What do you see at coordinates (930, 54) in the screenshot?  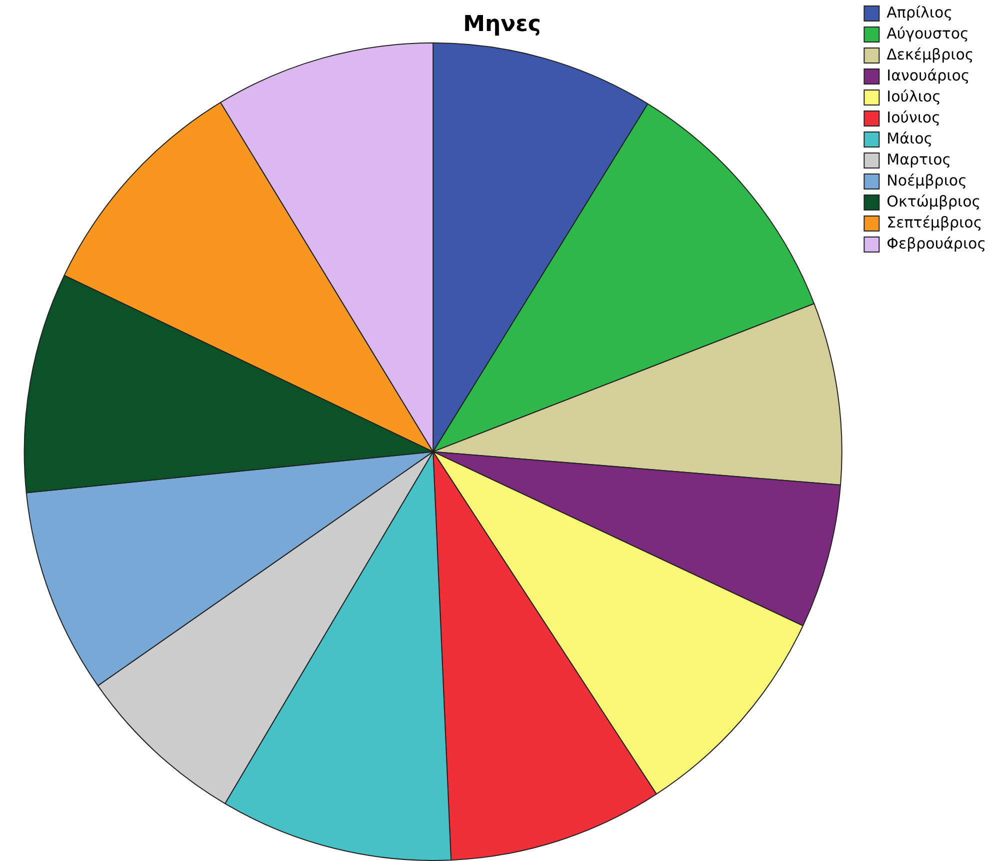 I see `legend-label: Δεκέμβριος` at bounding box center [930, 54].